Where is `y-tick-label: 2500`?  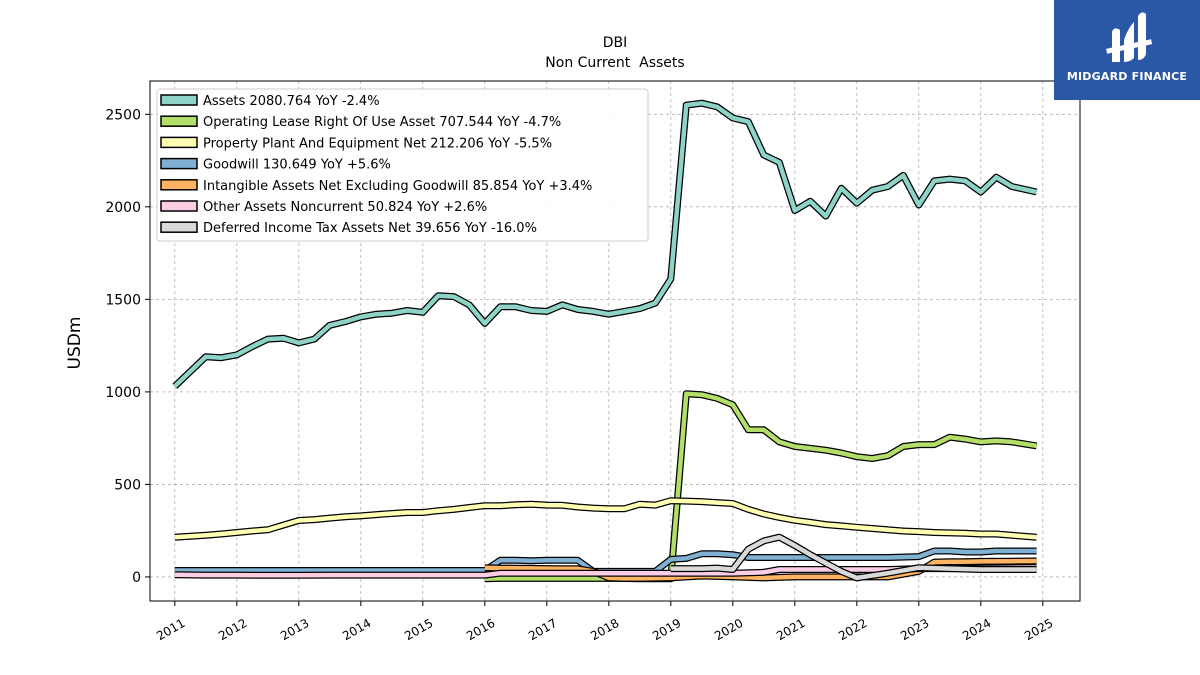
y-tick-label: 2500 is located at coordinates (123, 115).